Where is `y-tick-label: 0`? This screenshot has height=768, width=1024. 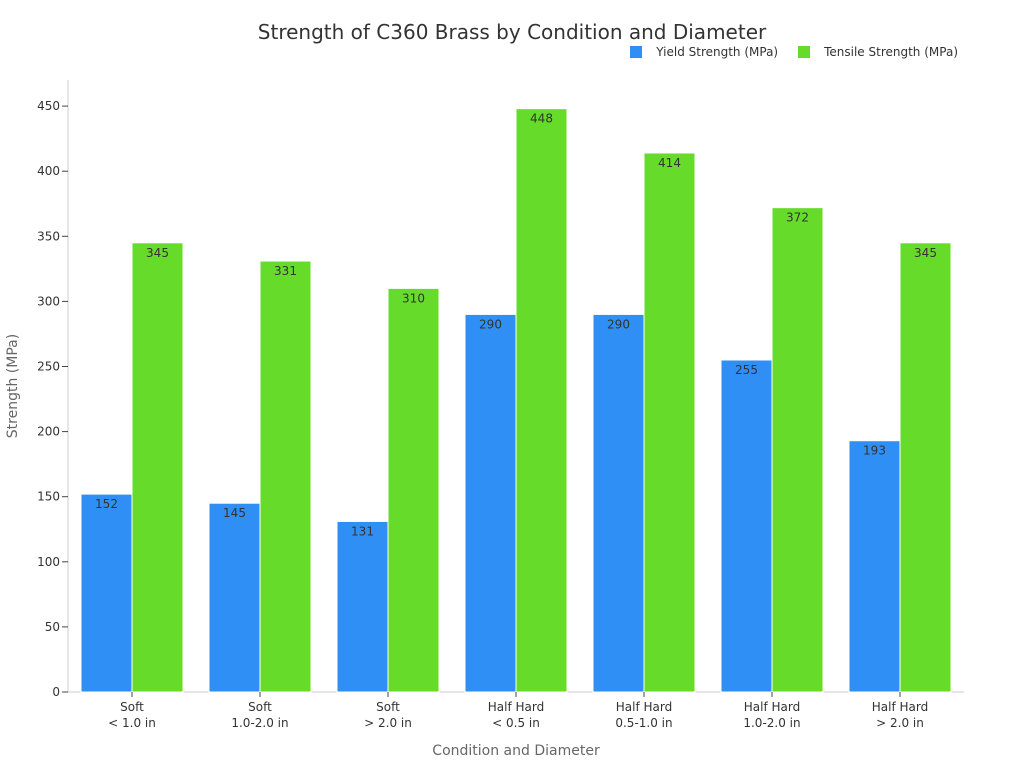 y-tick-label: 0 is located at coordinates (56, 692).